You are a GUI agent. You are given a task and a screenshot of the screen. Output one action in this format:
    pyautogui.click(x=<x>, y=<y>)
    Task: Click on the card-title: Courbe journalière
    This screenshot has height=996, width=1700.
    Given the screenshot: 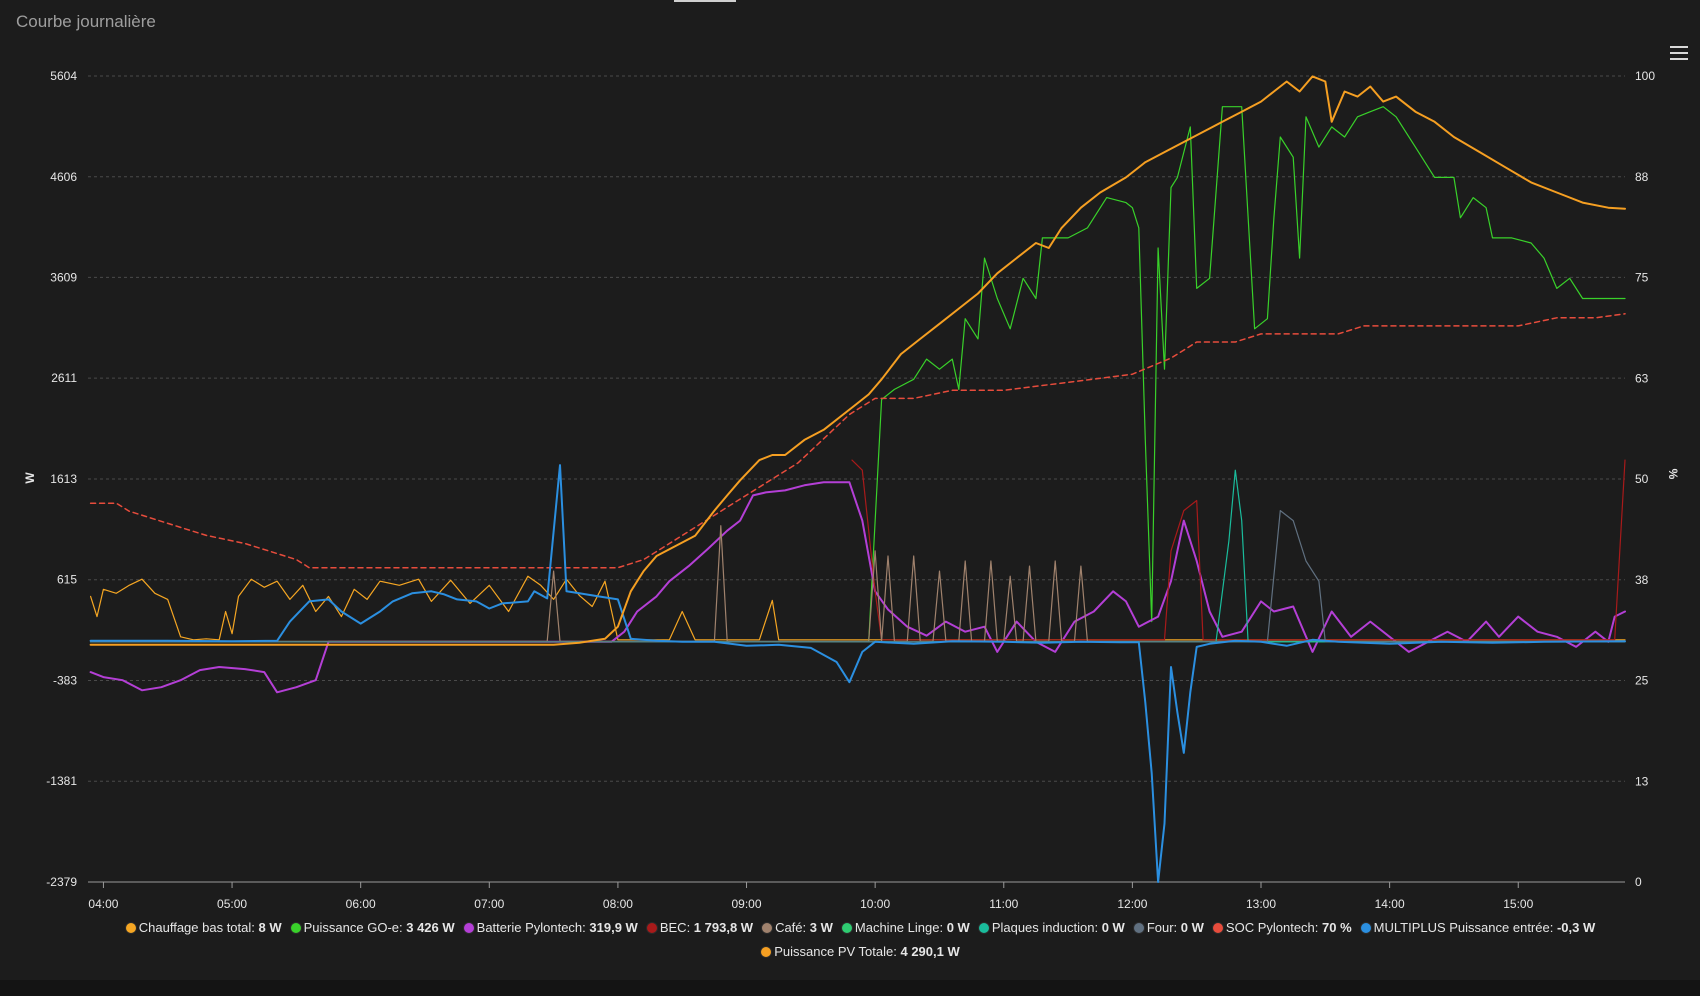 What is the action you would take?
    pyautogui.click(x=86, y=21)
    